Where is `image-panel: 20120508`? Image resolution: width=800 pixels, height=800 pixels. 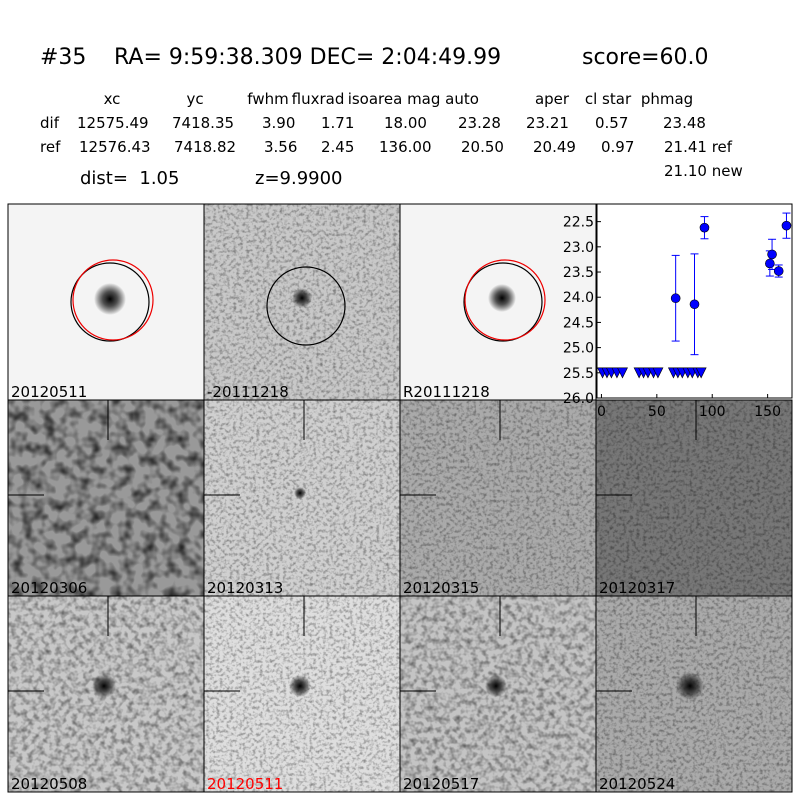 image-panel: 20120508 is located at coordinates (106, 694).